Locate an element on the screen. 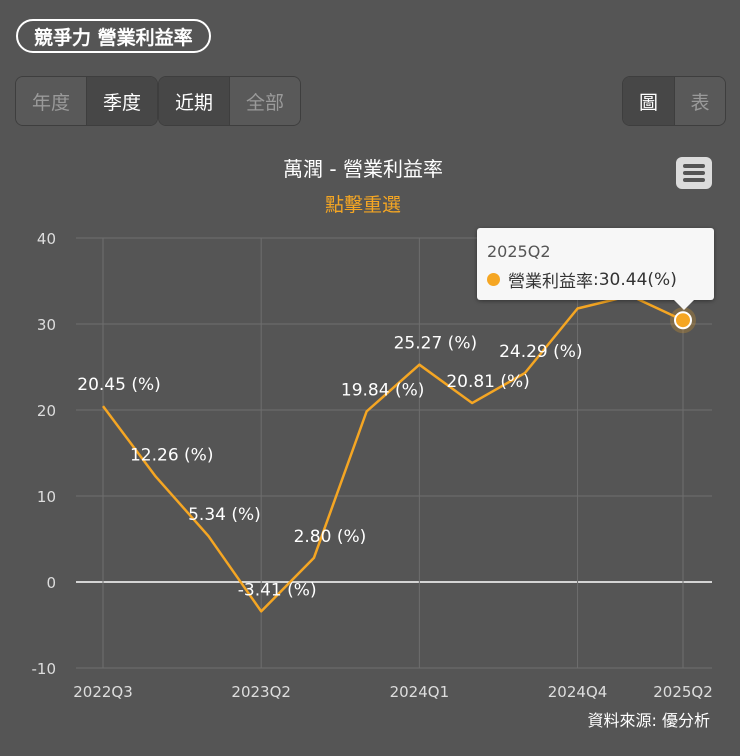 The height and width of the screenshot is (756, 740). period-quarterly-button: 季度 is located at coordinates (121, 101).